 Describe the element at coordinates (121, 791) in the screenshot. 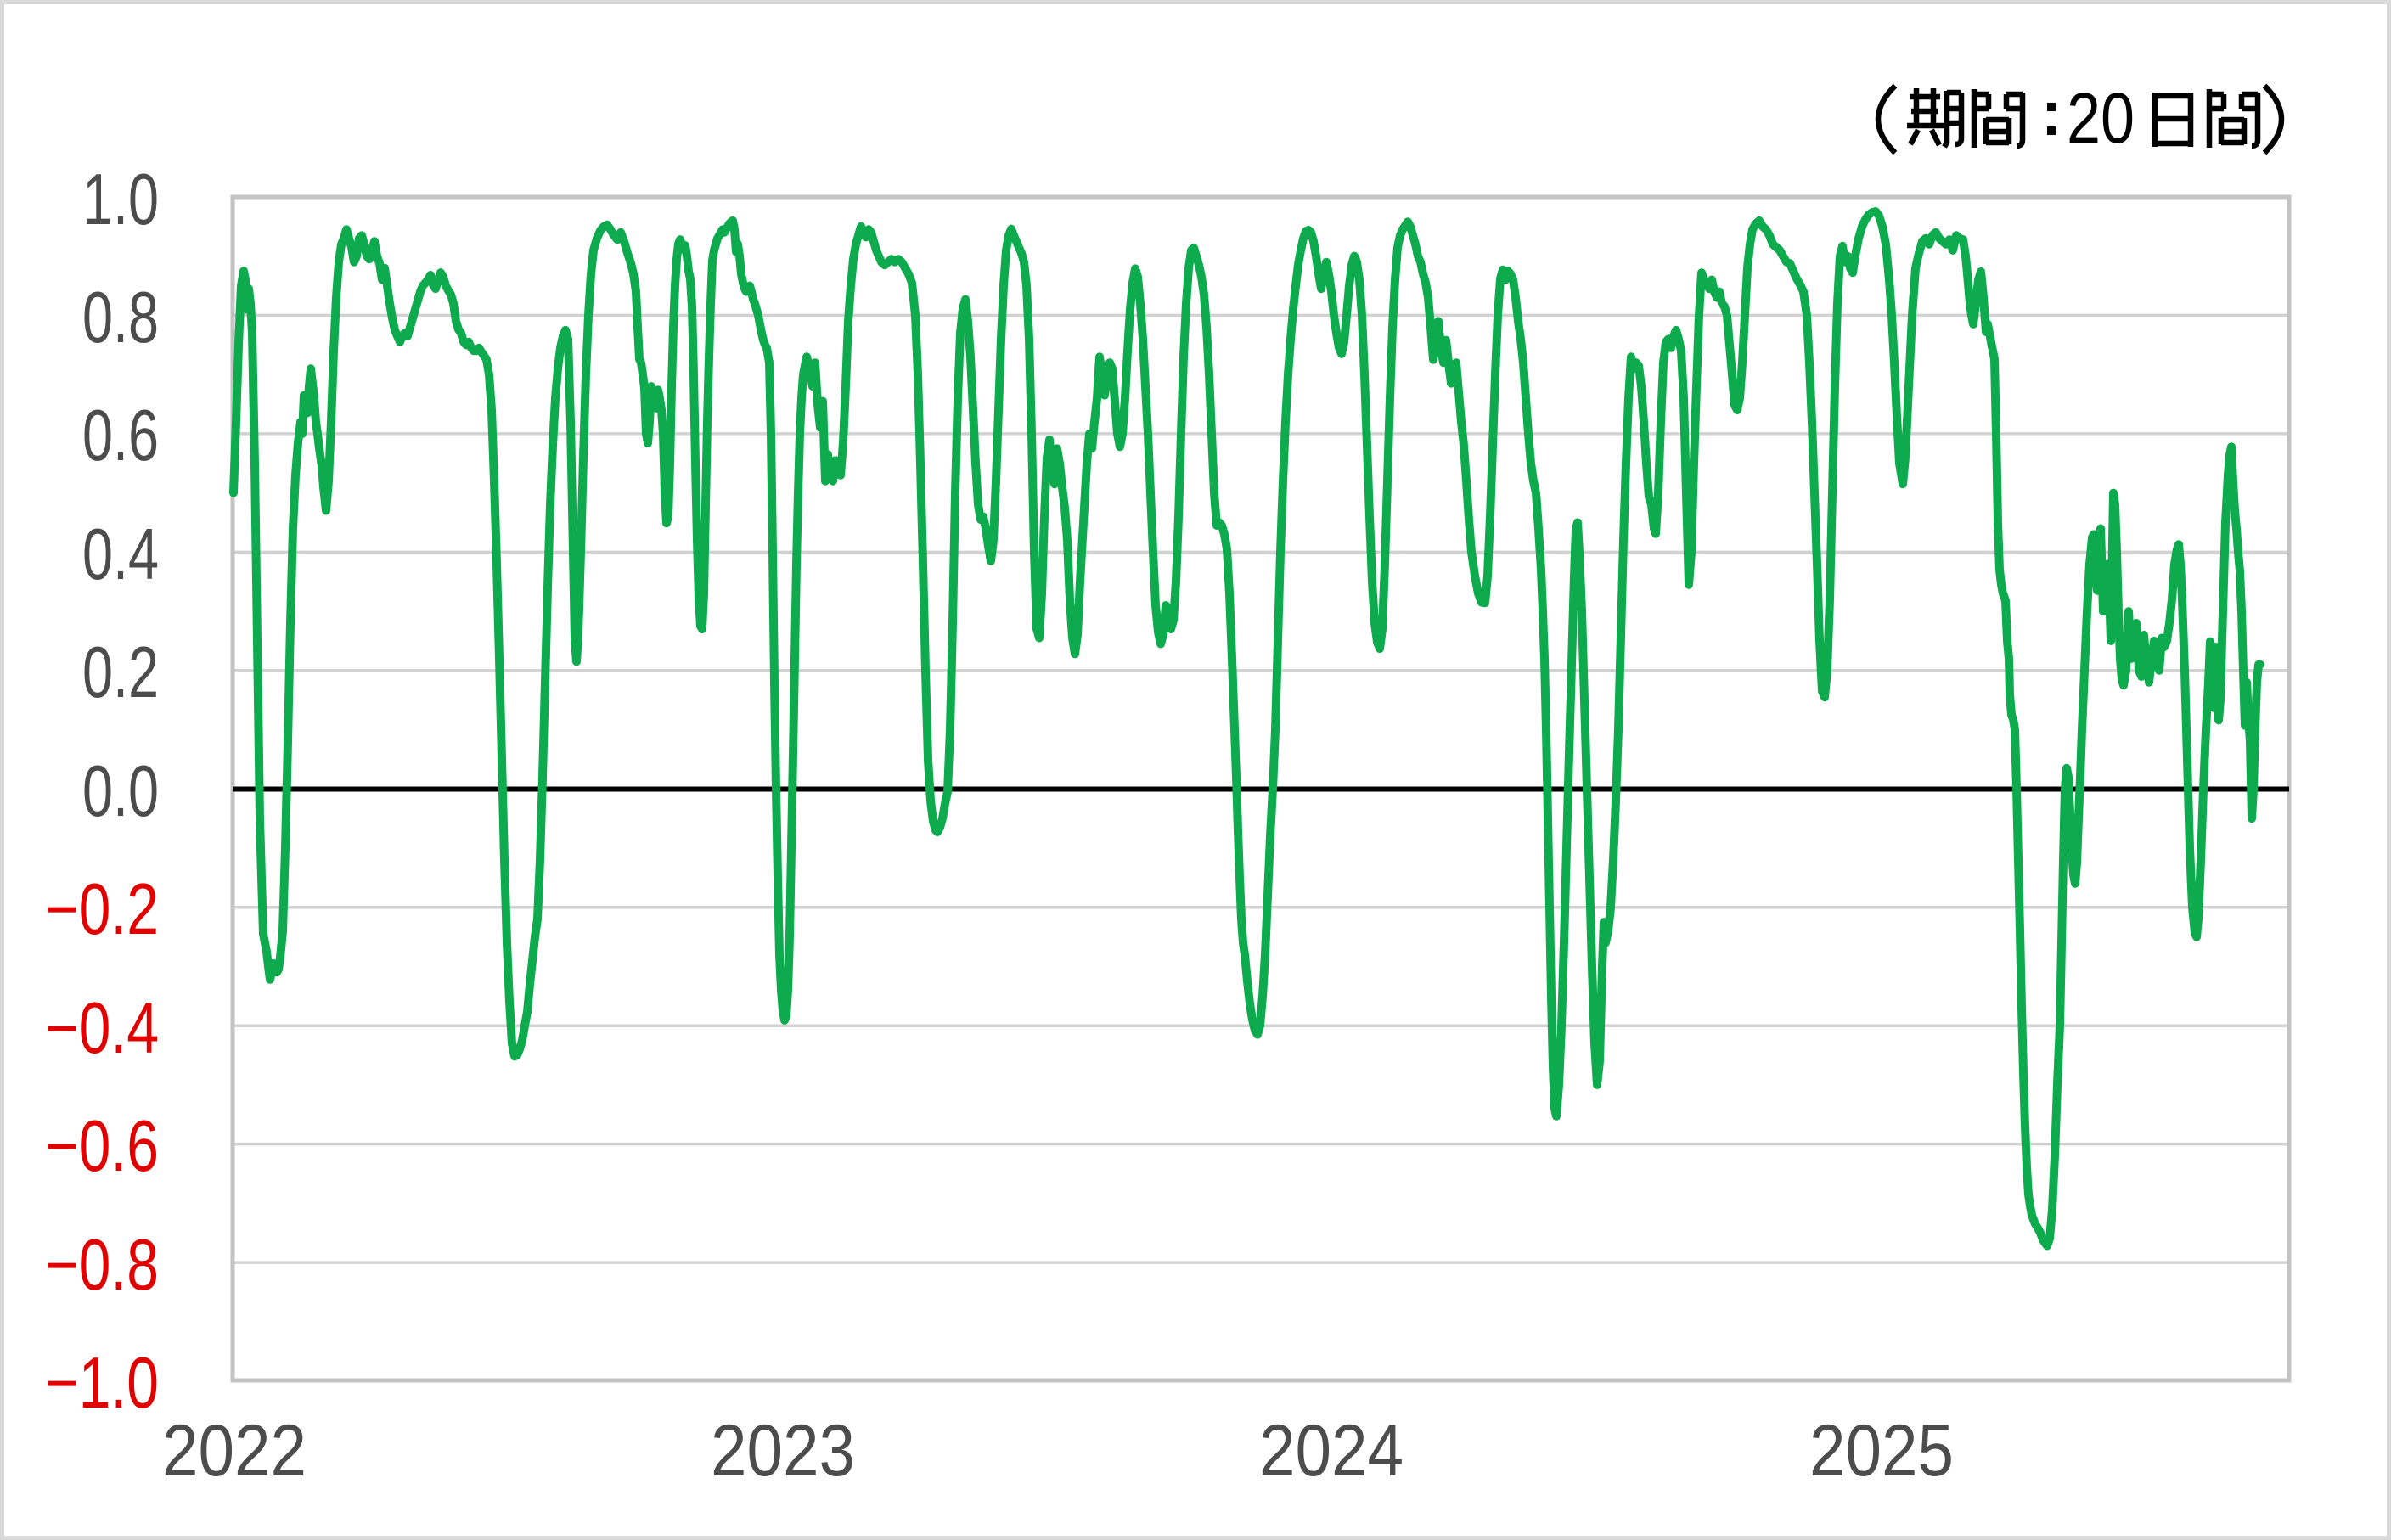

I see `svg-text: 0.0` at that location.